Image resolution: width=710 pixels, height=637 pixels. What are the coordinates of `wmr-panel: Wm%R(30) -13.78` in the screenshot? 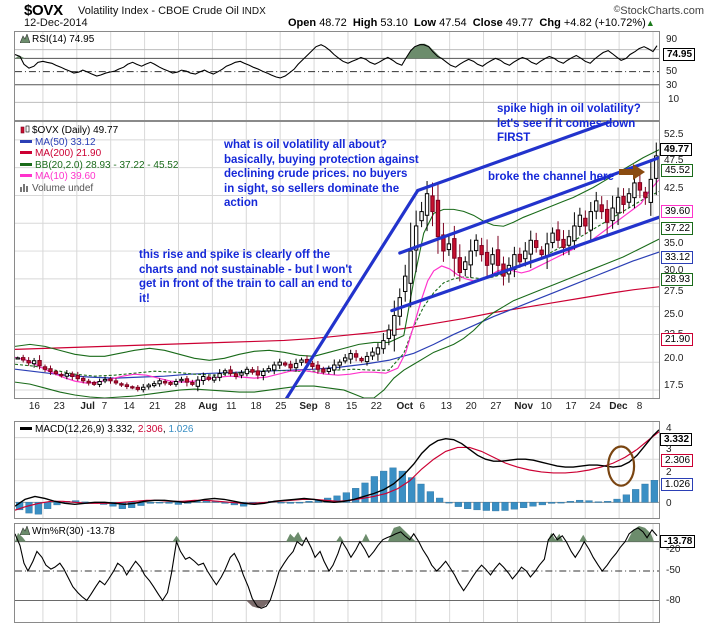 It's located at (337, 573).